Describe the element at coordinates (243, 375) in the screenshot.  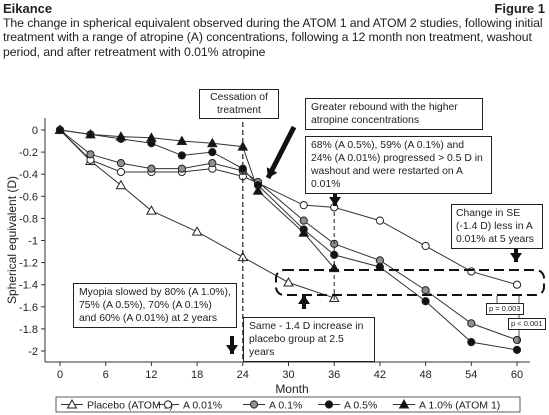
I see `x-tick-label: 24` at that location.